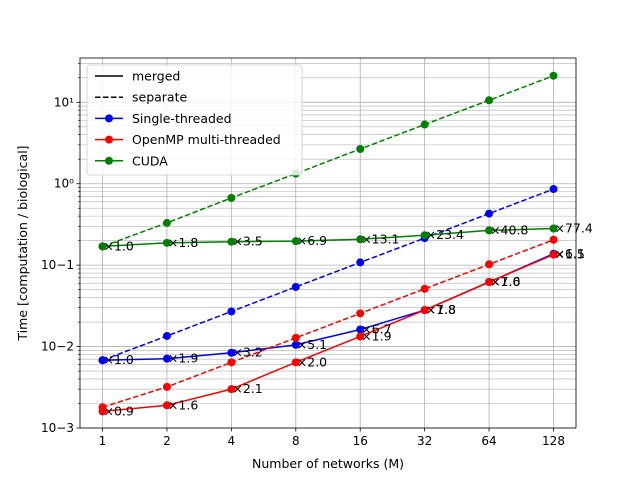  Describe the element at coordinates (206, 139) in the screenshot. I see `legend-label: OpenMP multi-threaded` at that location.